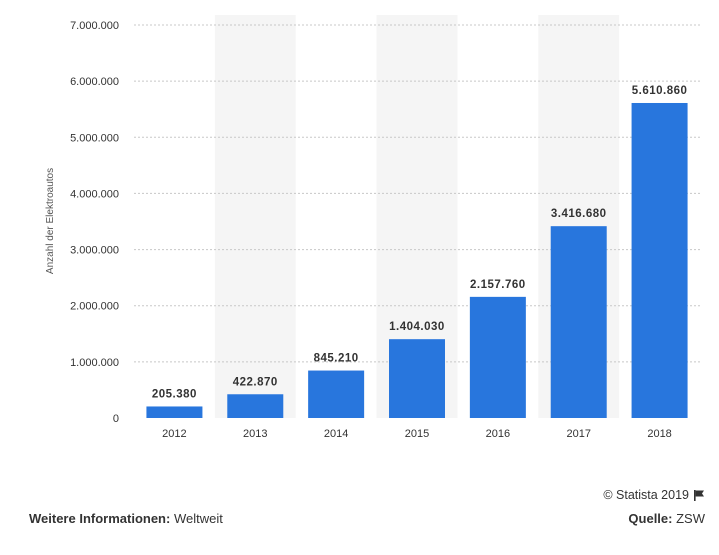 The image size is (719, 555). What do you see at coordinates (94, 194) in the screenshot?
I see `y-tick-label: 4.000.000` at bounding box center [94, 194].